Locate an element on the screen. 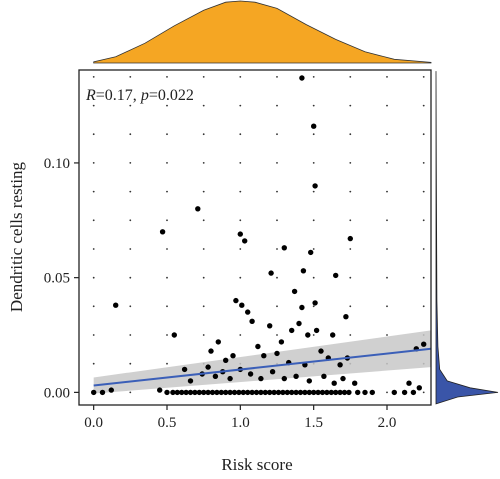 The image size is (500, 479). confidence-band is located at coordinates (262, 362).